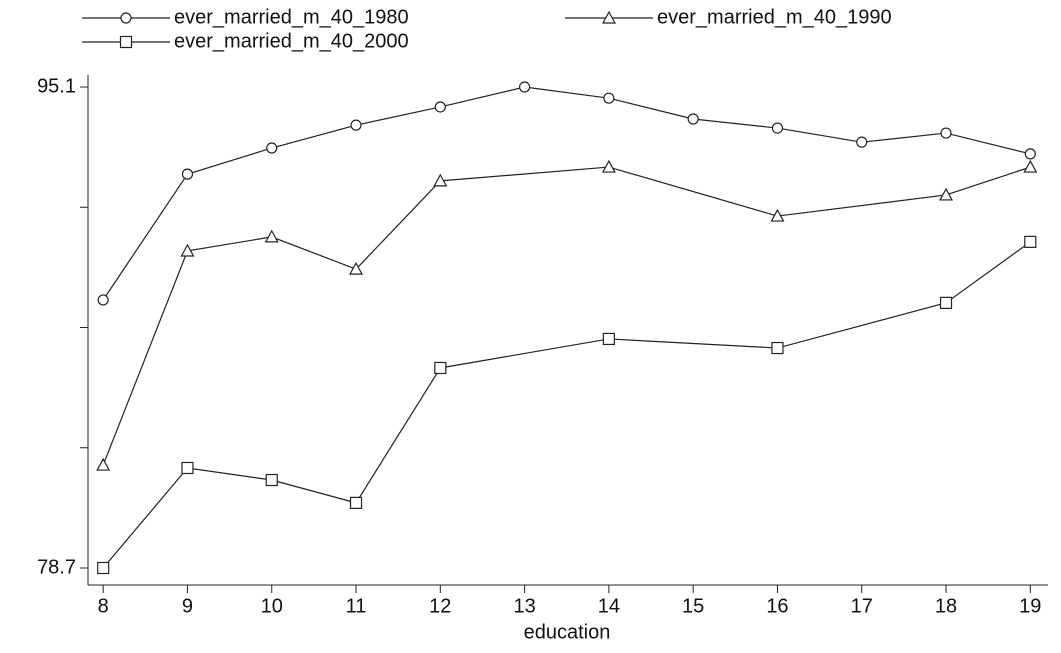 Image resolution: width=1061 pixels, height=653 pixels. What do you see at coordinates (777, 606) in the screenshot?
I see `x-tick-label: 16` at bounding box center [777, 606].